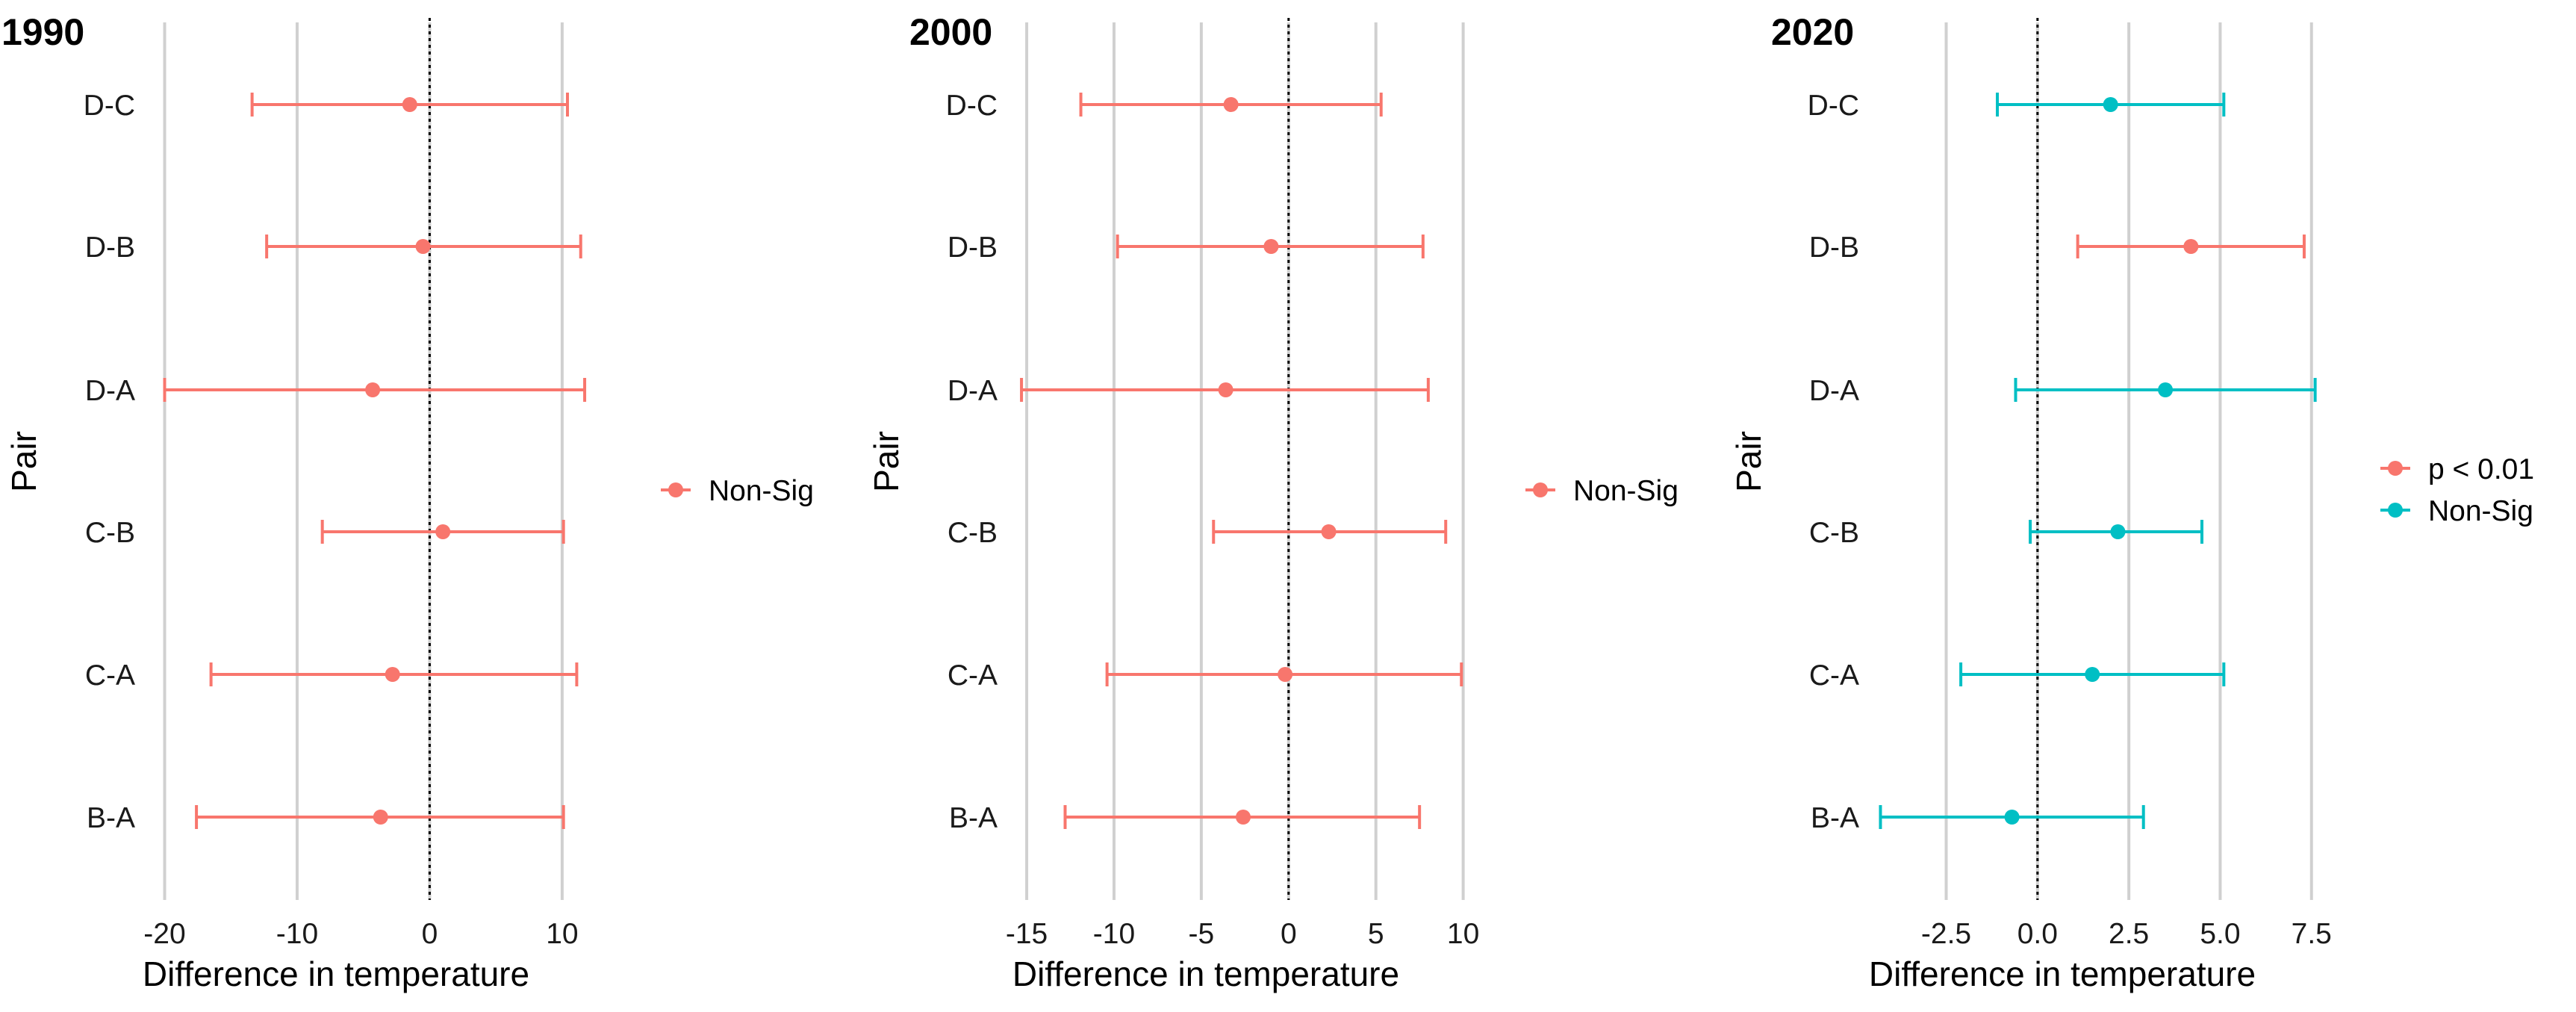  I want to click on x-tick-label: 2.5, so click(2129, 934).